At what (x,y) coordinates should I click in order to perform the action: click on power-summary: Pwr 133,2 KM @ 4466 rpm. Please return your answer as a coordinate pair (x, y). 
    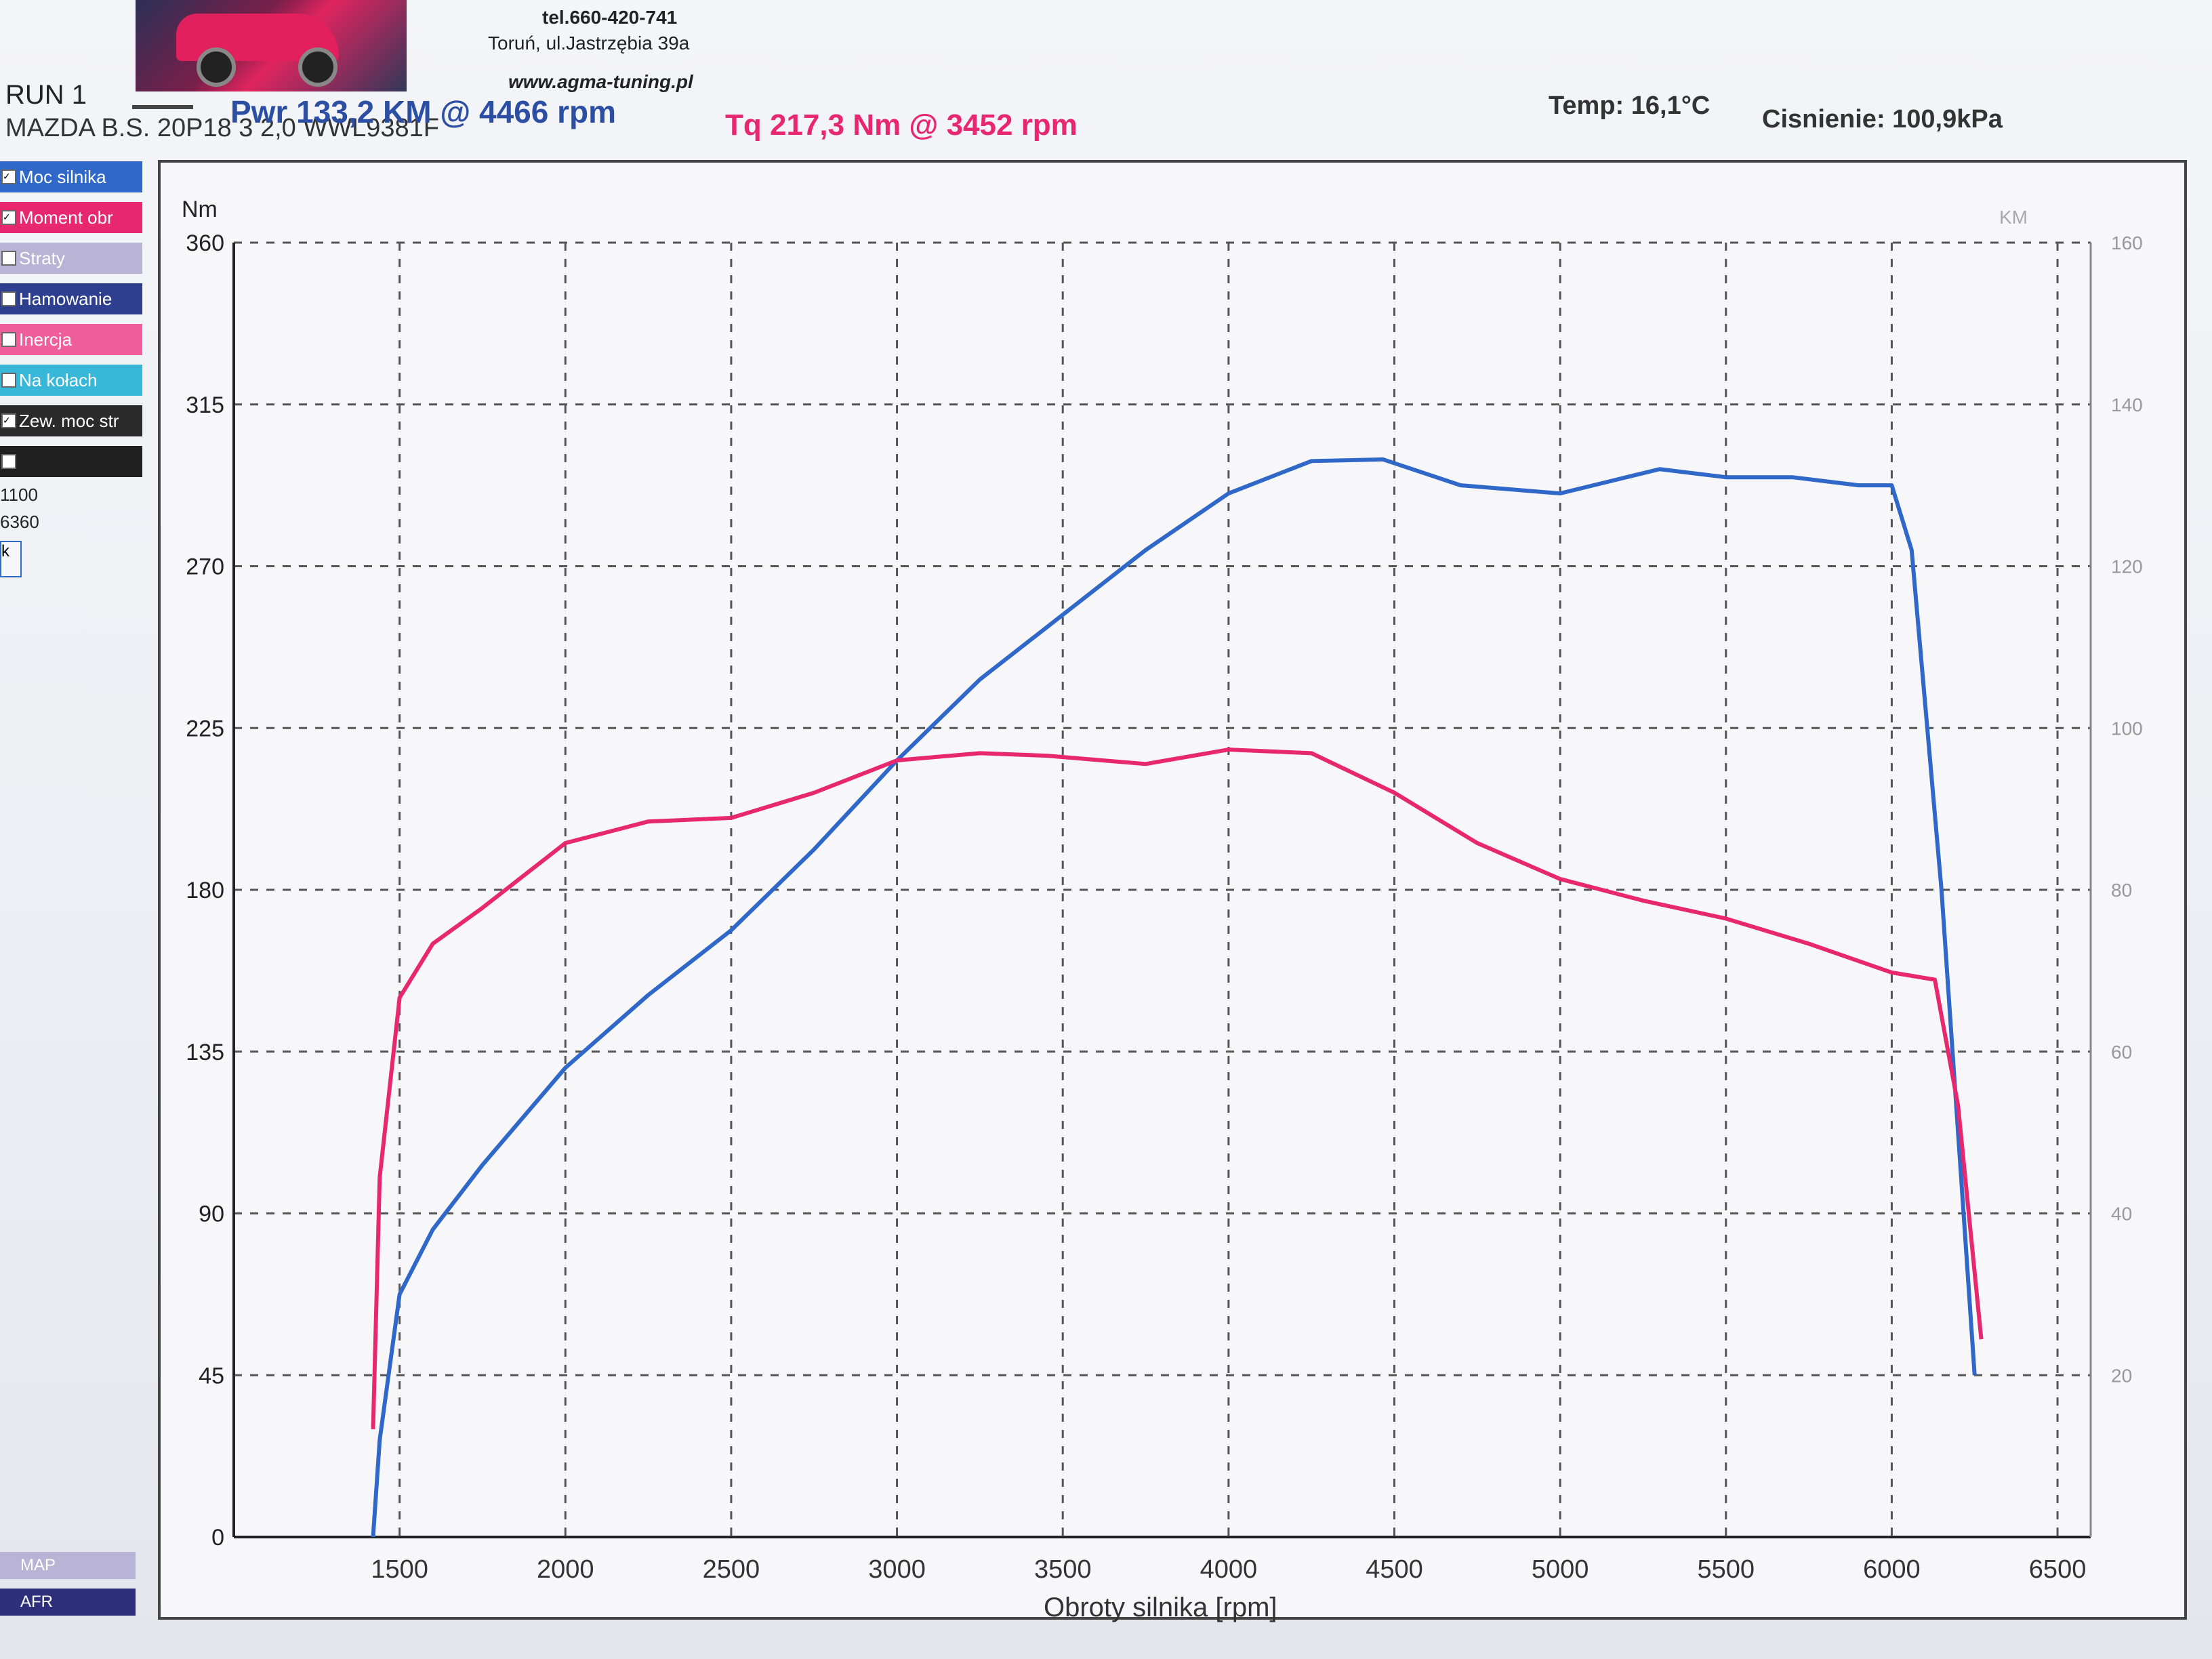
    Looking at the image, I should click on (424, 112).